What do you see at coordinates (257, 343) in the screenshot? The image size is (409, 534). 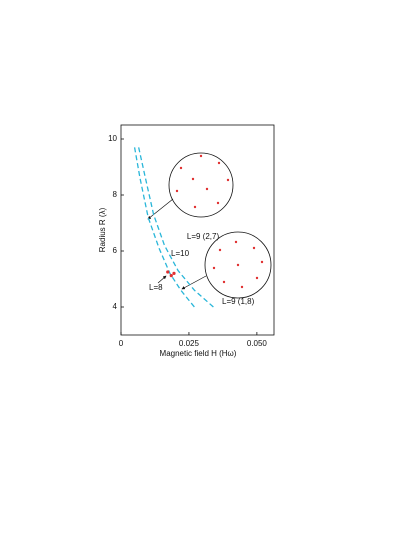 I see `x-tick-label: 0.050` at bounding box center [257, 343].